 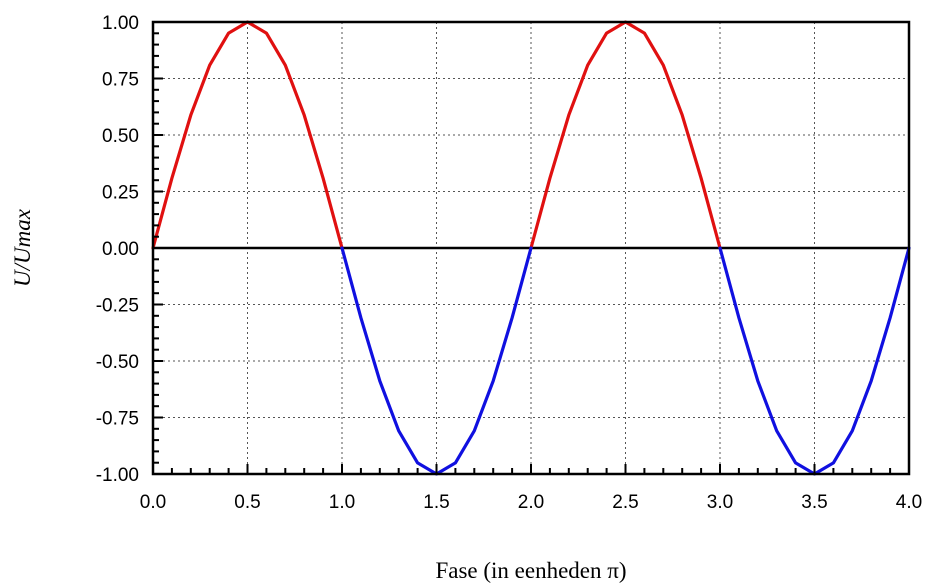 What do you see at coordinates (120, 136) in the screenshot?
I see `y-tick-label-2: 0.50` at bounding box center [120, 136].